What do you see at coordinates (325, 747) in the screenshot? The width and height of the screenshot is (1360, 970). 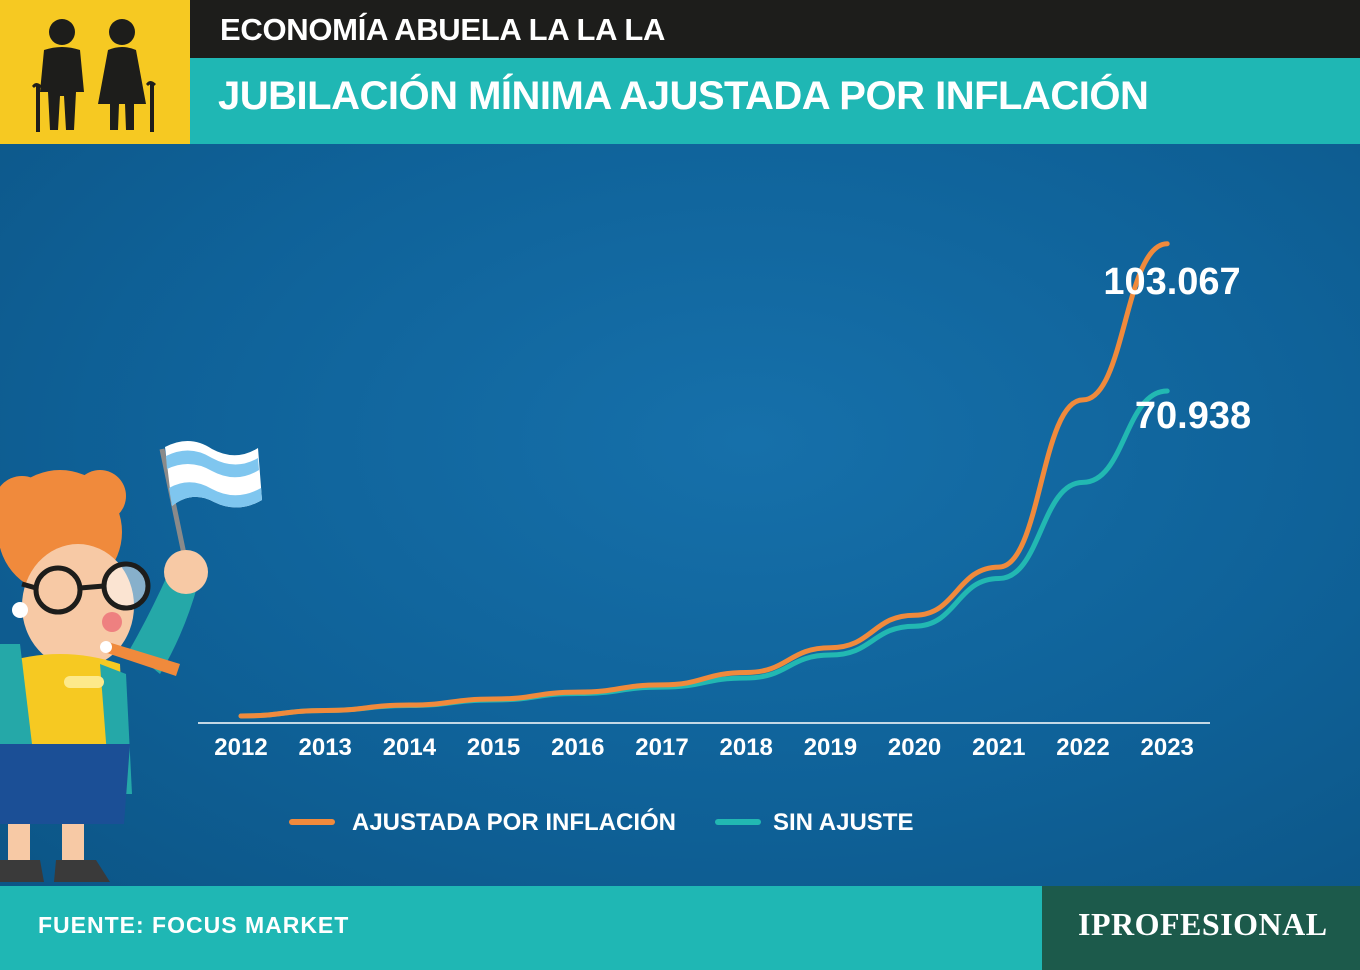 I see `x-tick-label: 2013` at bounding box center [325, 747].